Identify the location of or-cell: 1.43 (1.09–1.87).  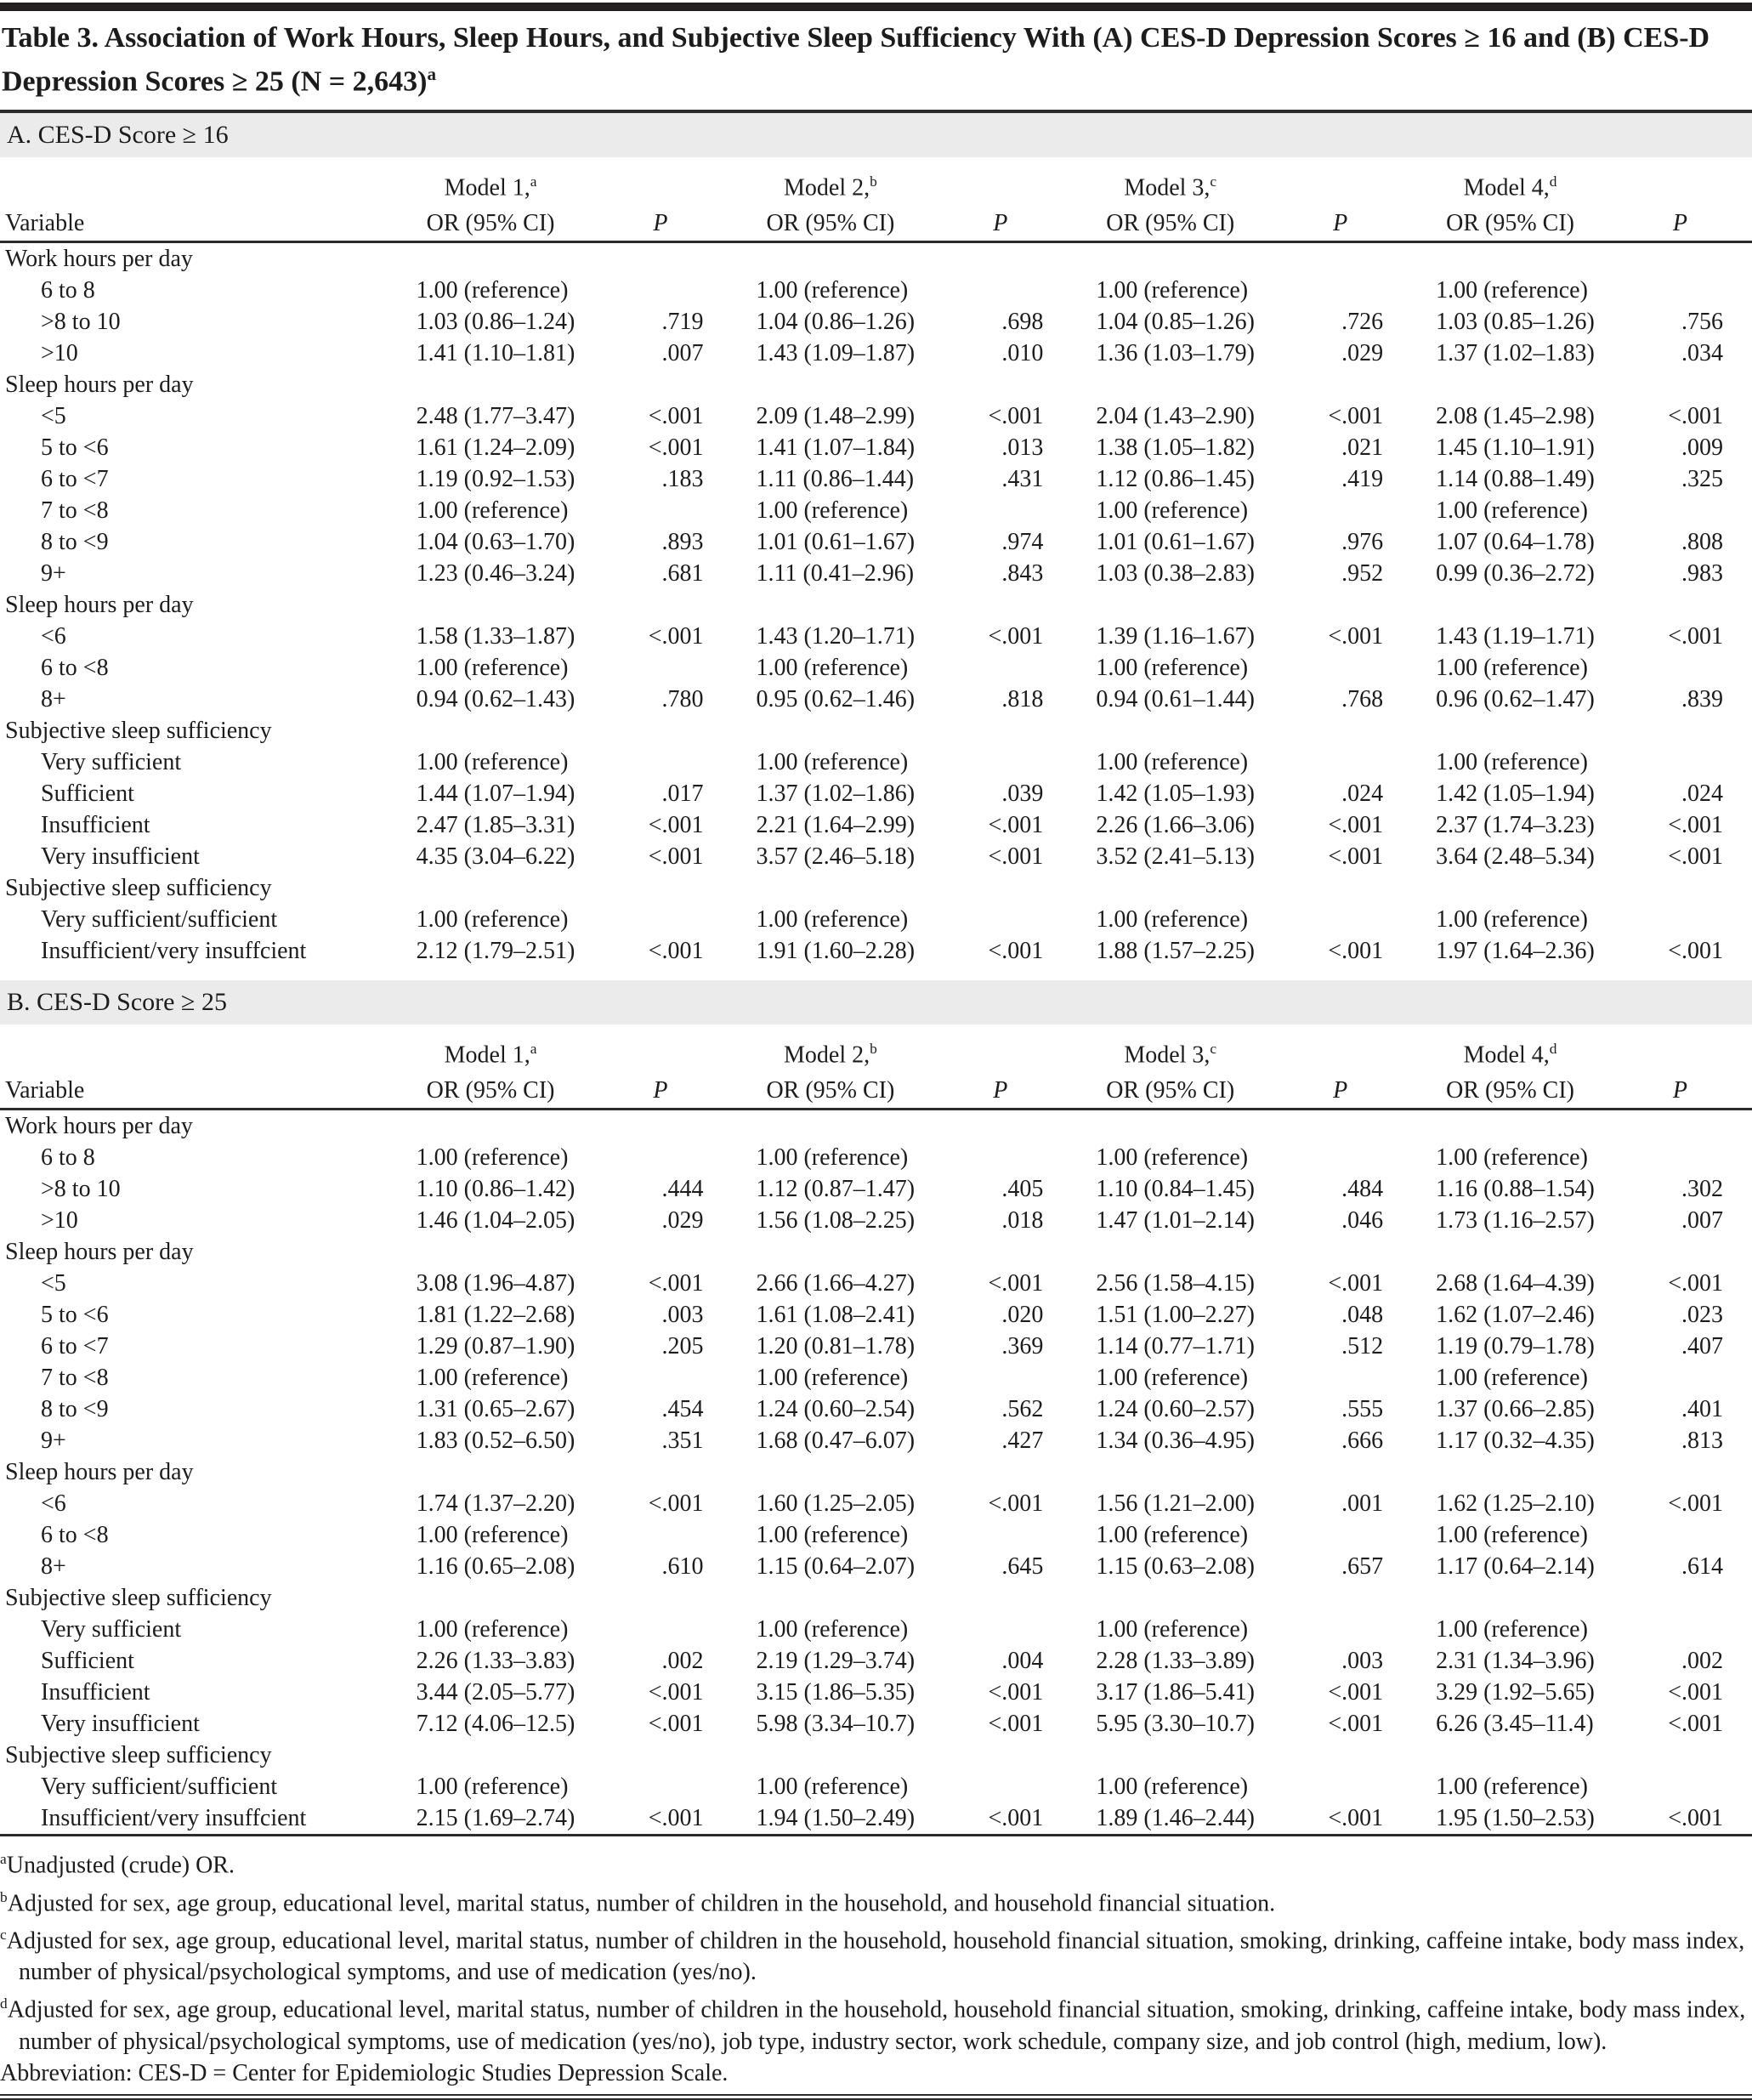
(836, 353).